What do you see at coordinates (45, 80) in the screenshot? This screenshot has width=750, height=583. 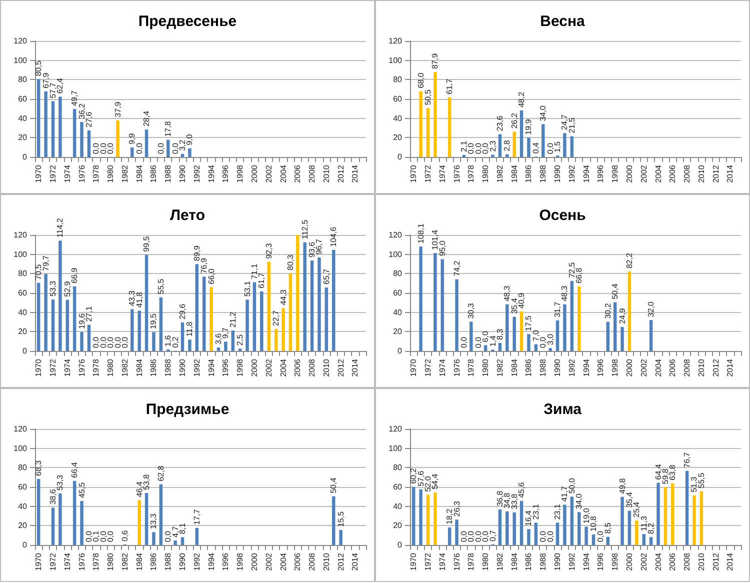 I see `data-label: 67,9` at bounding box center [45, 80].